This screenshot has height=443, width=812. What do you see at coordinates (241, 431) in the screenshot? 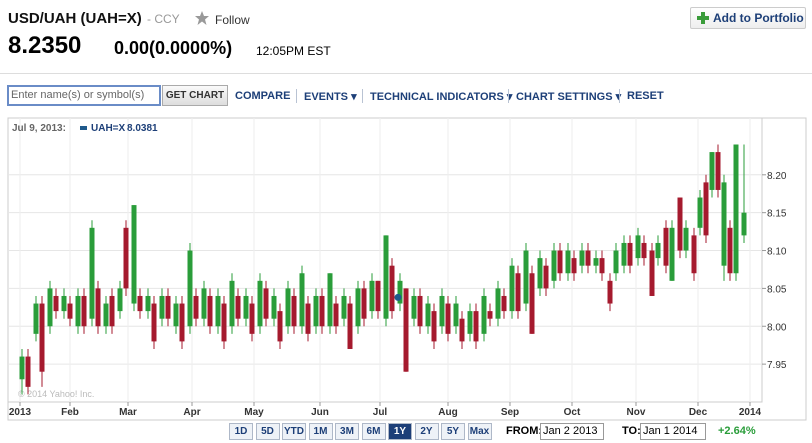
I see `range-button: 1D` at bounding box center [241, 431].